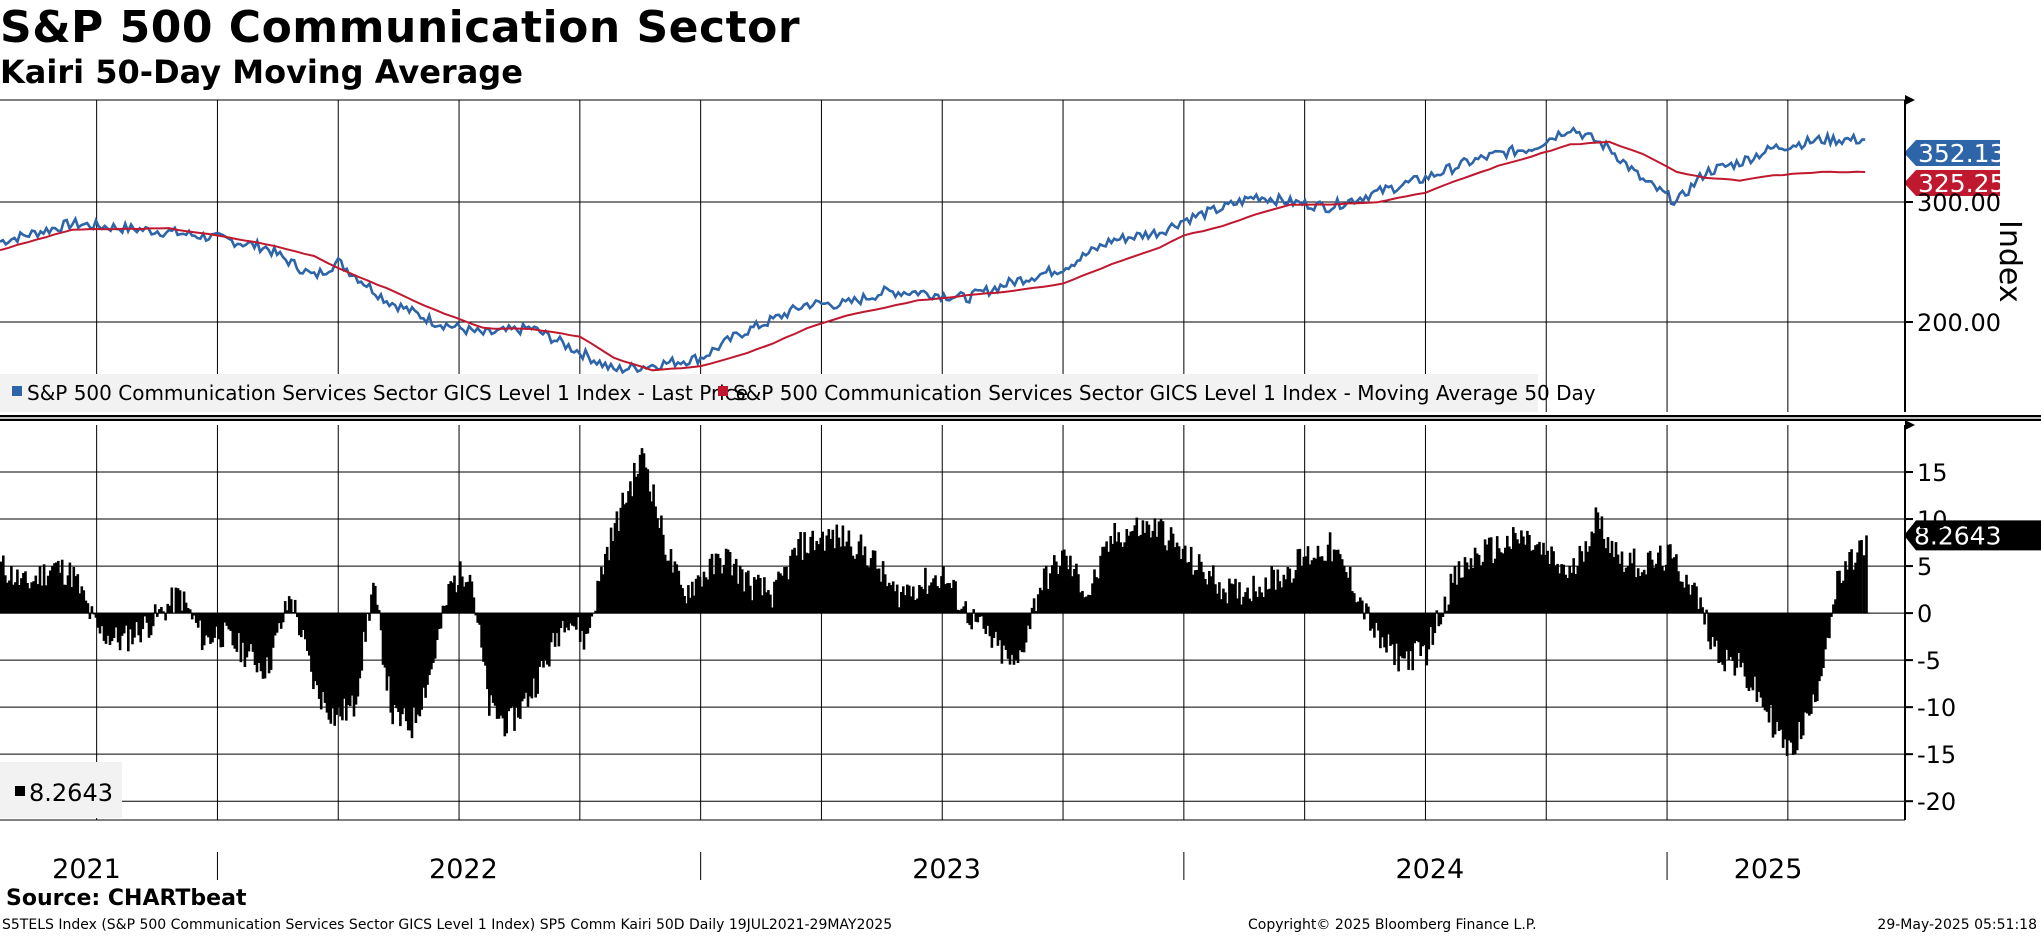 The image size is (2041, 936). Describe the element at coordinates (1910, 100) in the screenshot. I see `axis-arrow` at that location.